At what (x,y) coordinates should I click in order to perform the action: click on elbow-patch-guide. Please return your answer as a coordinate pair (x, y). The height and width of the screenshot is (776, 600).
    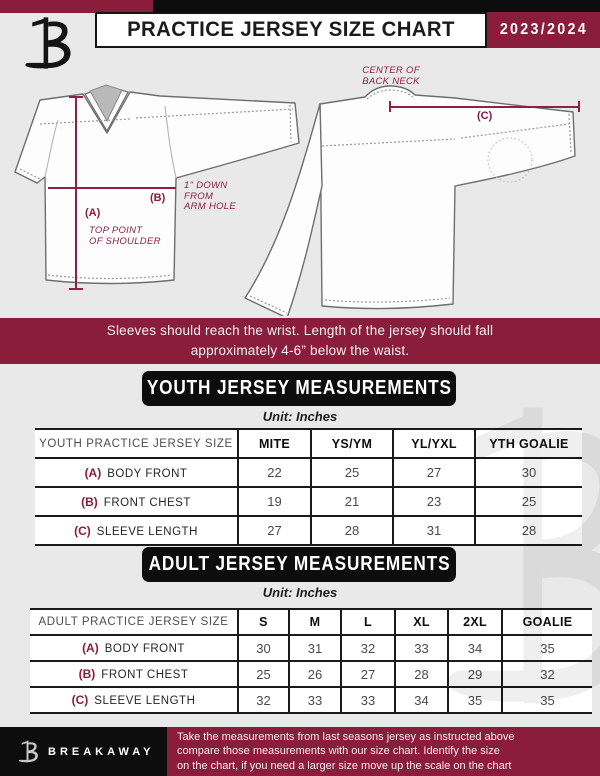
    Looking at the image, I should click on (510, 160).